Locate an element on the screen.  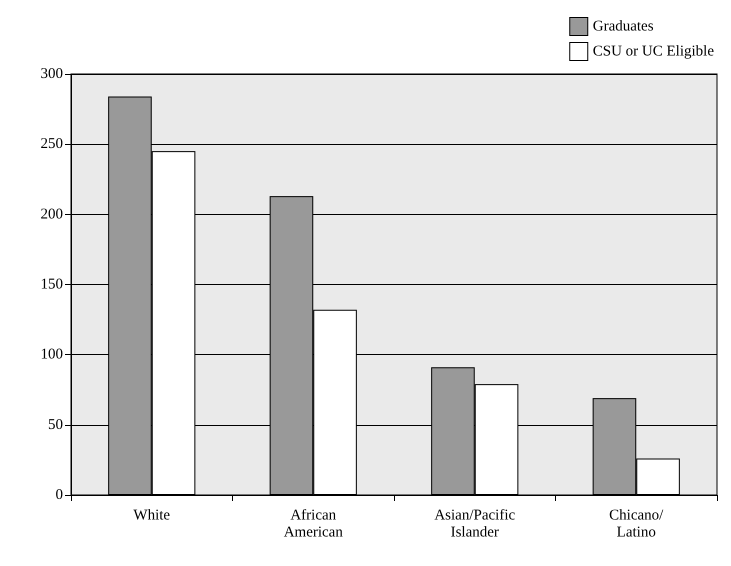
legend-label: CSU or UC Eligible is located at coordinates (653, 52).